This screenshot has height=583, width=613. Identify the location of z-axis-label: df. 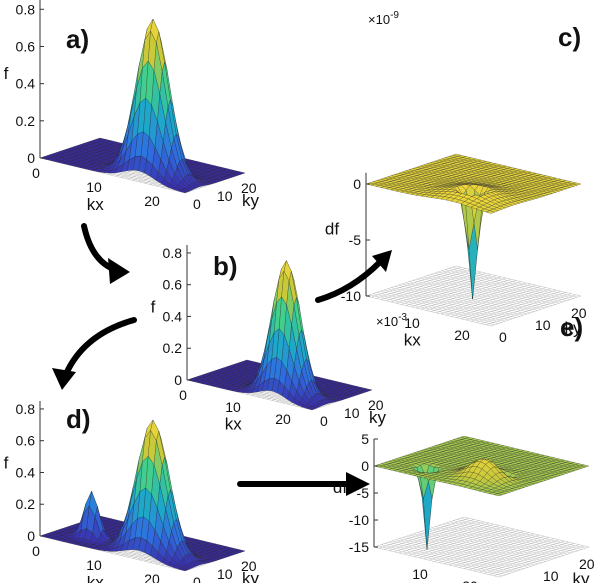
(332, 228).